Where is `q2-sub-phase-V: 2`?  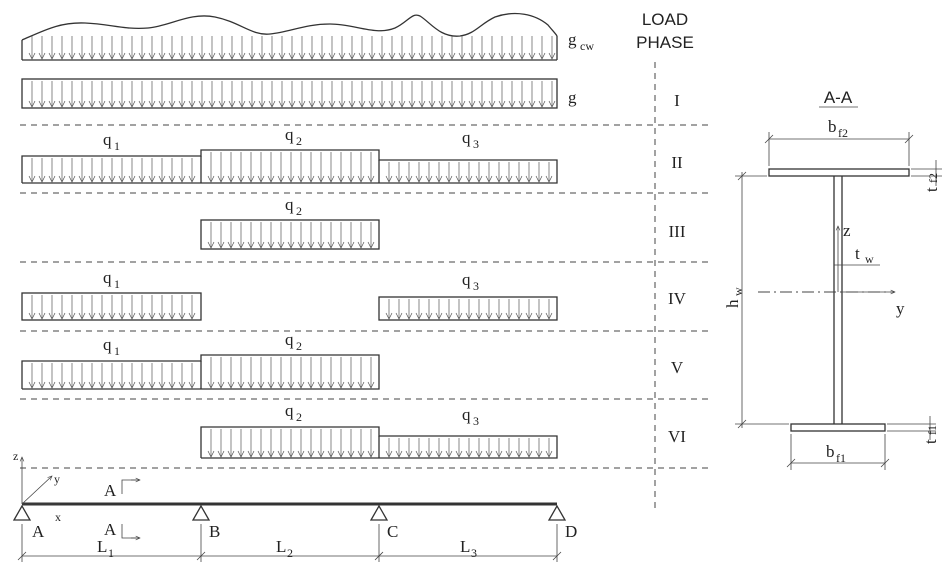
q2-sub-phase-V: 2 is located at coordinates (299, 346).